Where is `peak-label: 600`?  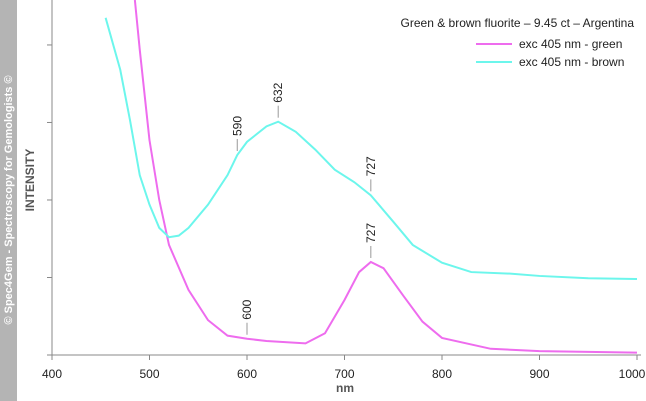
peak-label: 600 is located at coordinates (247, 309).